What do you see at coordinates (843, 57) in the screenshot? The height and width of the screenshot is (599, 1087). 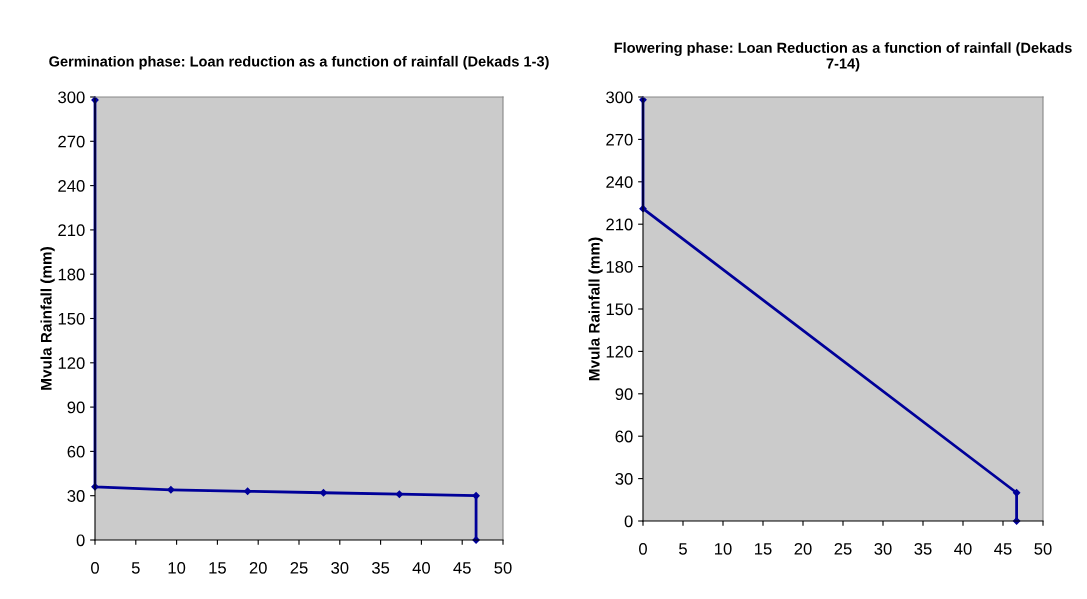 I see `chart-title: Flowering phase: Loan Reduction as a function of rainfall (Dekads 7-14)` at bounding box center [843, 57].